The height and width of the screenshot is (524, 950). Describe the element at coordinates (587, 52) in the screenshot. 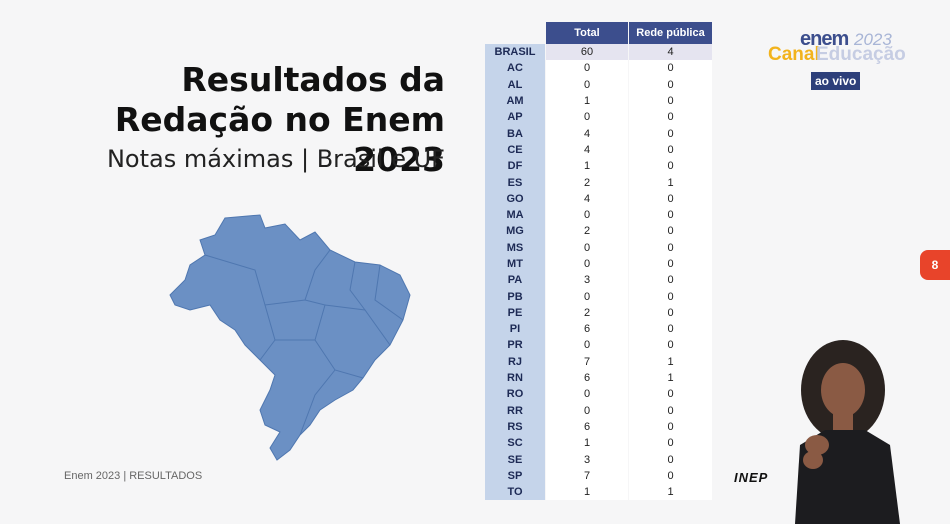

I see `cell-total: 60` at that location.